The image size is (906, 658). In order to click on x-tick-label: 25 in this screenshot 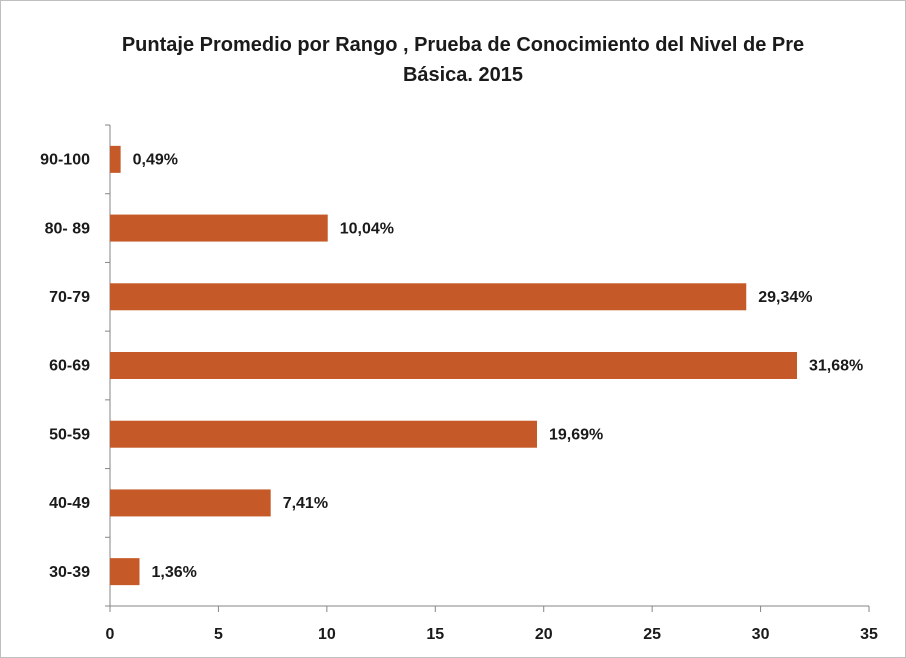, I will do `click(652, 634)`.